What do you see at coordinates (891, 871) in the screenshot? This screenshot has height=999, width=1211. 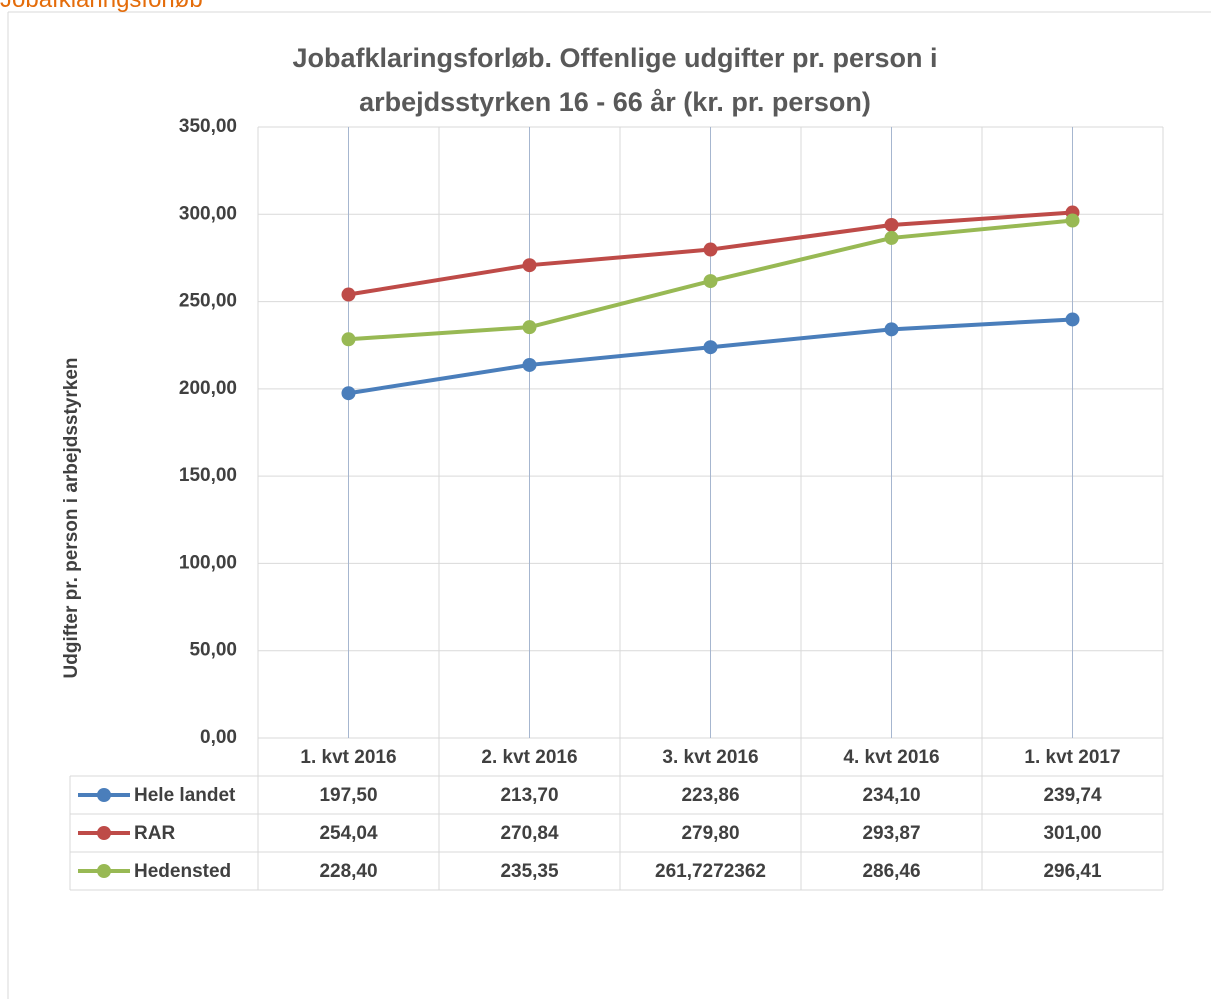 I see `table-value: 286,46` at bounding box center [891, 871].